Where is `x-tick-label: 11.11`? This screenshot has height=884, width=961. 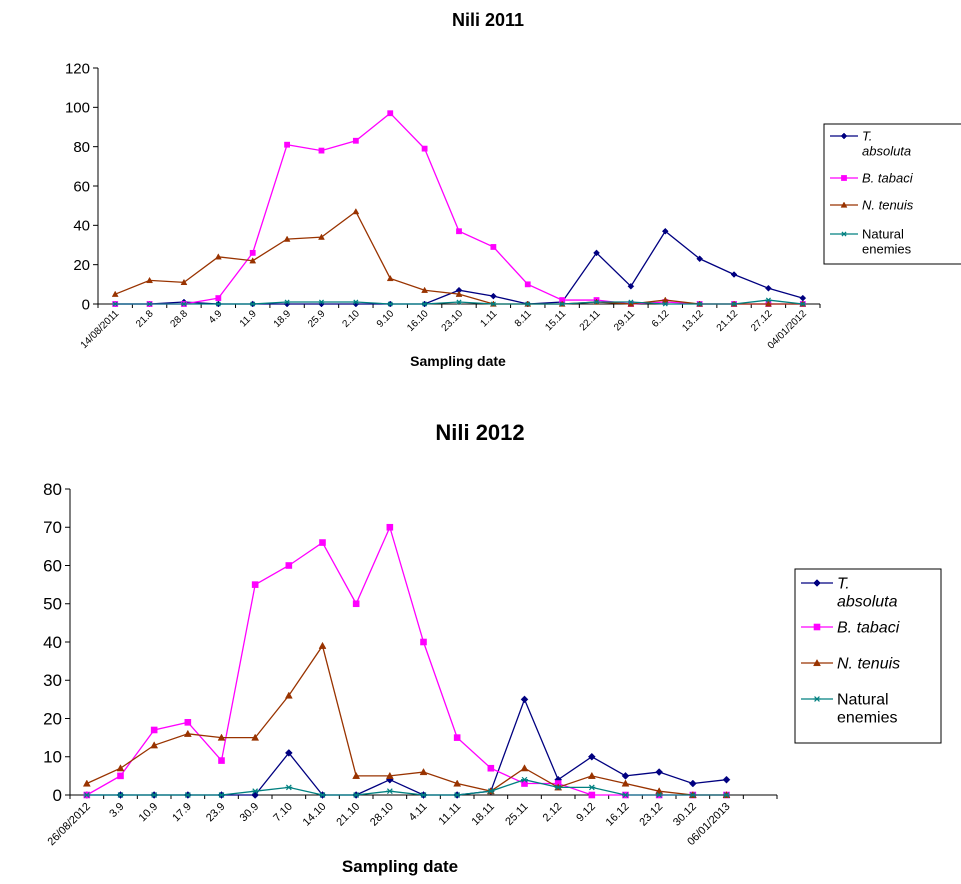 x-tick-label: 11.11 is located at coordinates (449, 814).